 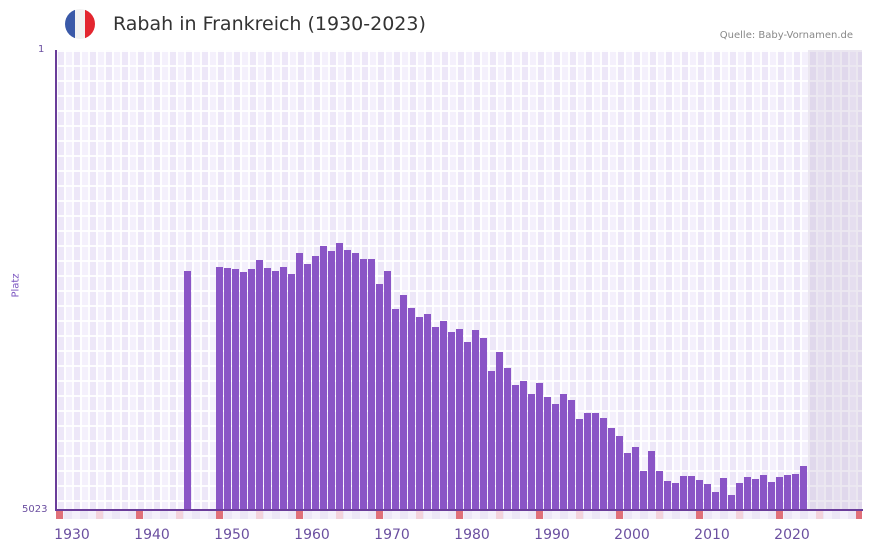 I want to click on bar-1971, so click(x=387, y=390).